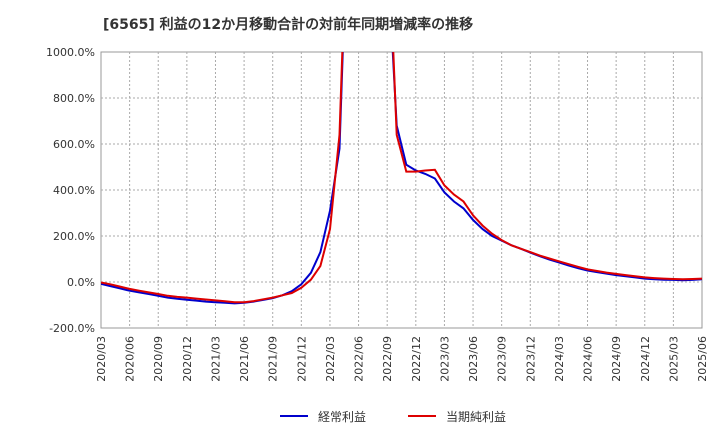 Image resolution: width=720 pixels, height=440 pixels. I want to click on legend-label-net-profit: 当期純利益, so click(476, 417).